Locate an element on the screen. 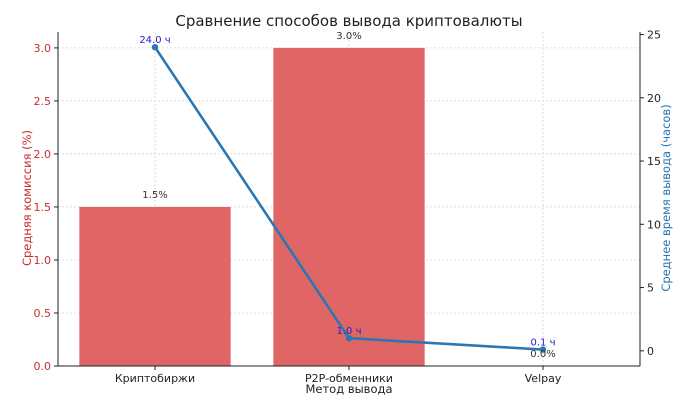  left-tick-label: 1.5 is located at coordinates (43, 207).